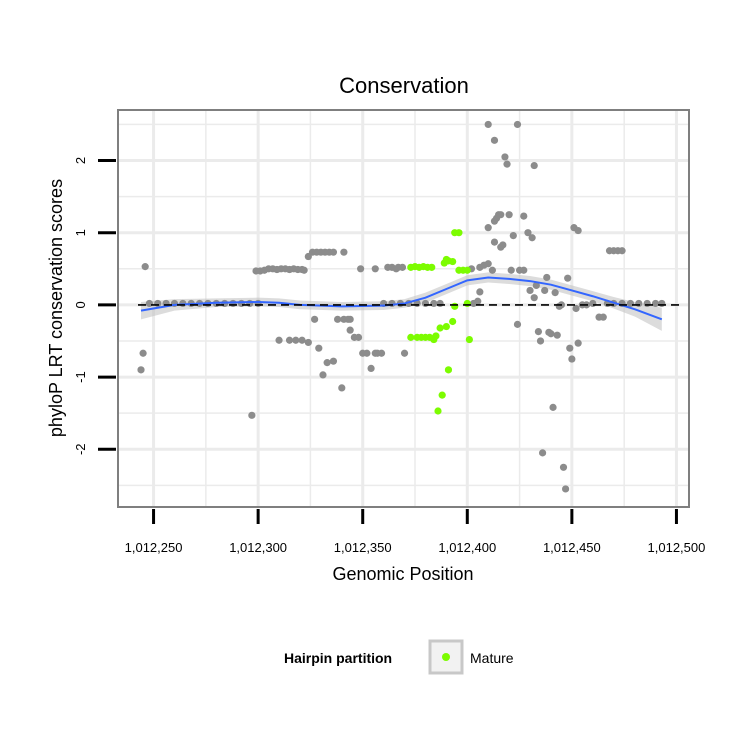 The image size is (750, 750). What do you see at coordinates (467, 547) in the screenshot?
I see `x-tick-label: 1,012,400` at bounding box center [467, 547].